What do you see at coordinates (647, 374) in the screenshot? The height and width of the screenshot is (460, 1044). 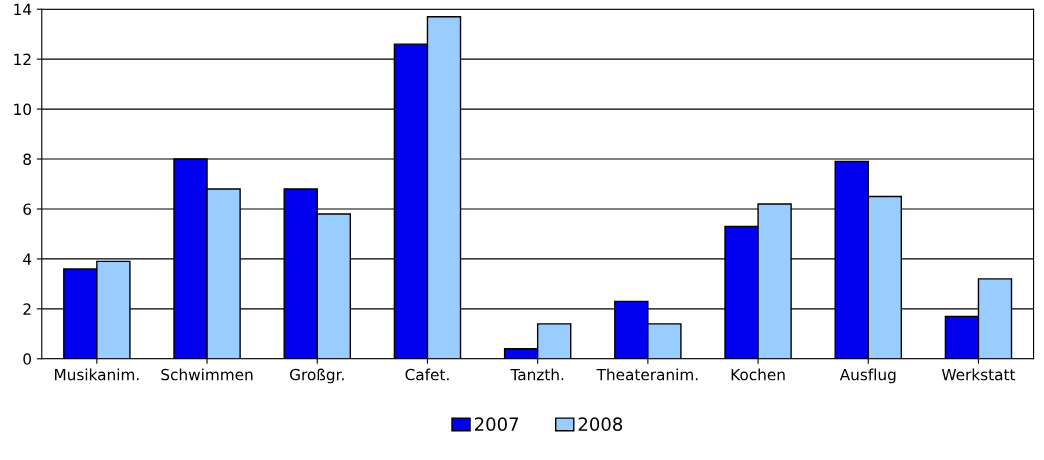 I see `x-tick-label: Theateranim.` at bounding box center [647, 374].